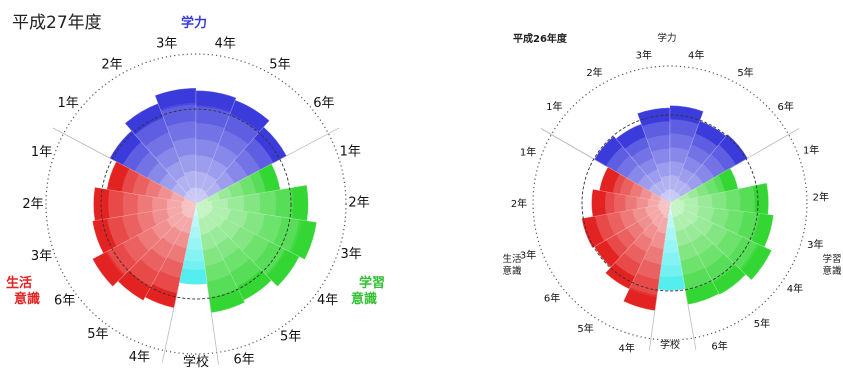 The width and height of the screenshot is (843, 370). I want to click on category-label-gakuryoku: 学力, so click(194, 23).